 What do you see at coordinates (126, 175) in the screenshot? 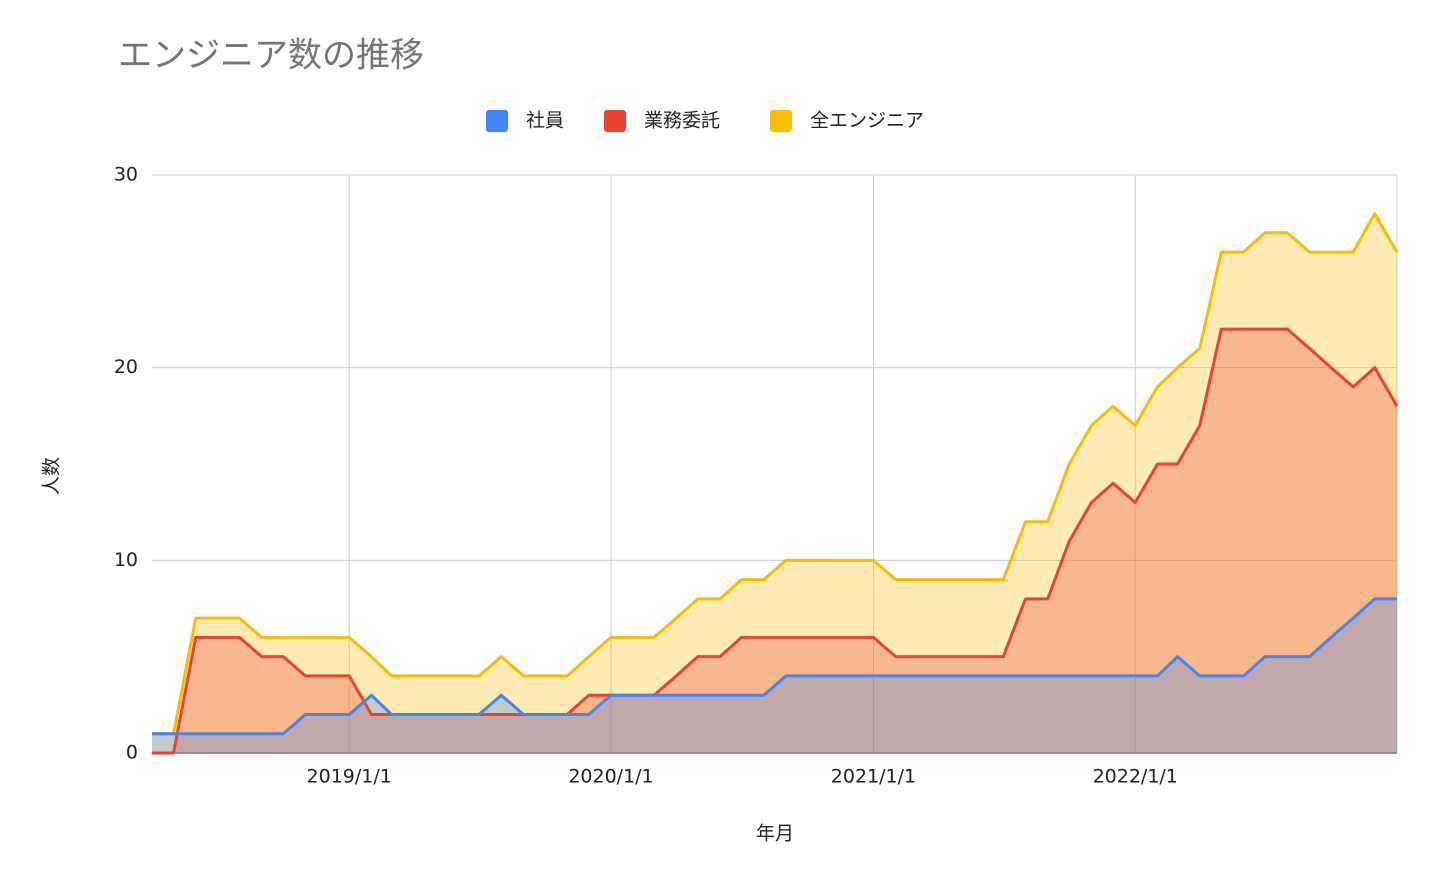
I see `y-tick-label: 30` at bounding box center [126, 175].